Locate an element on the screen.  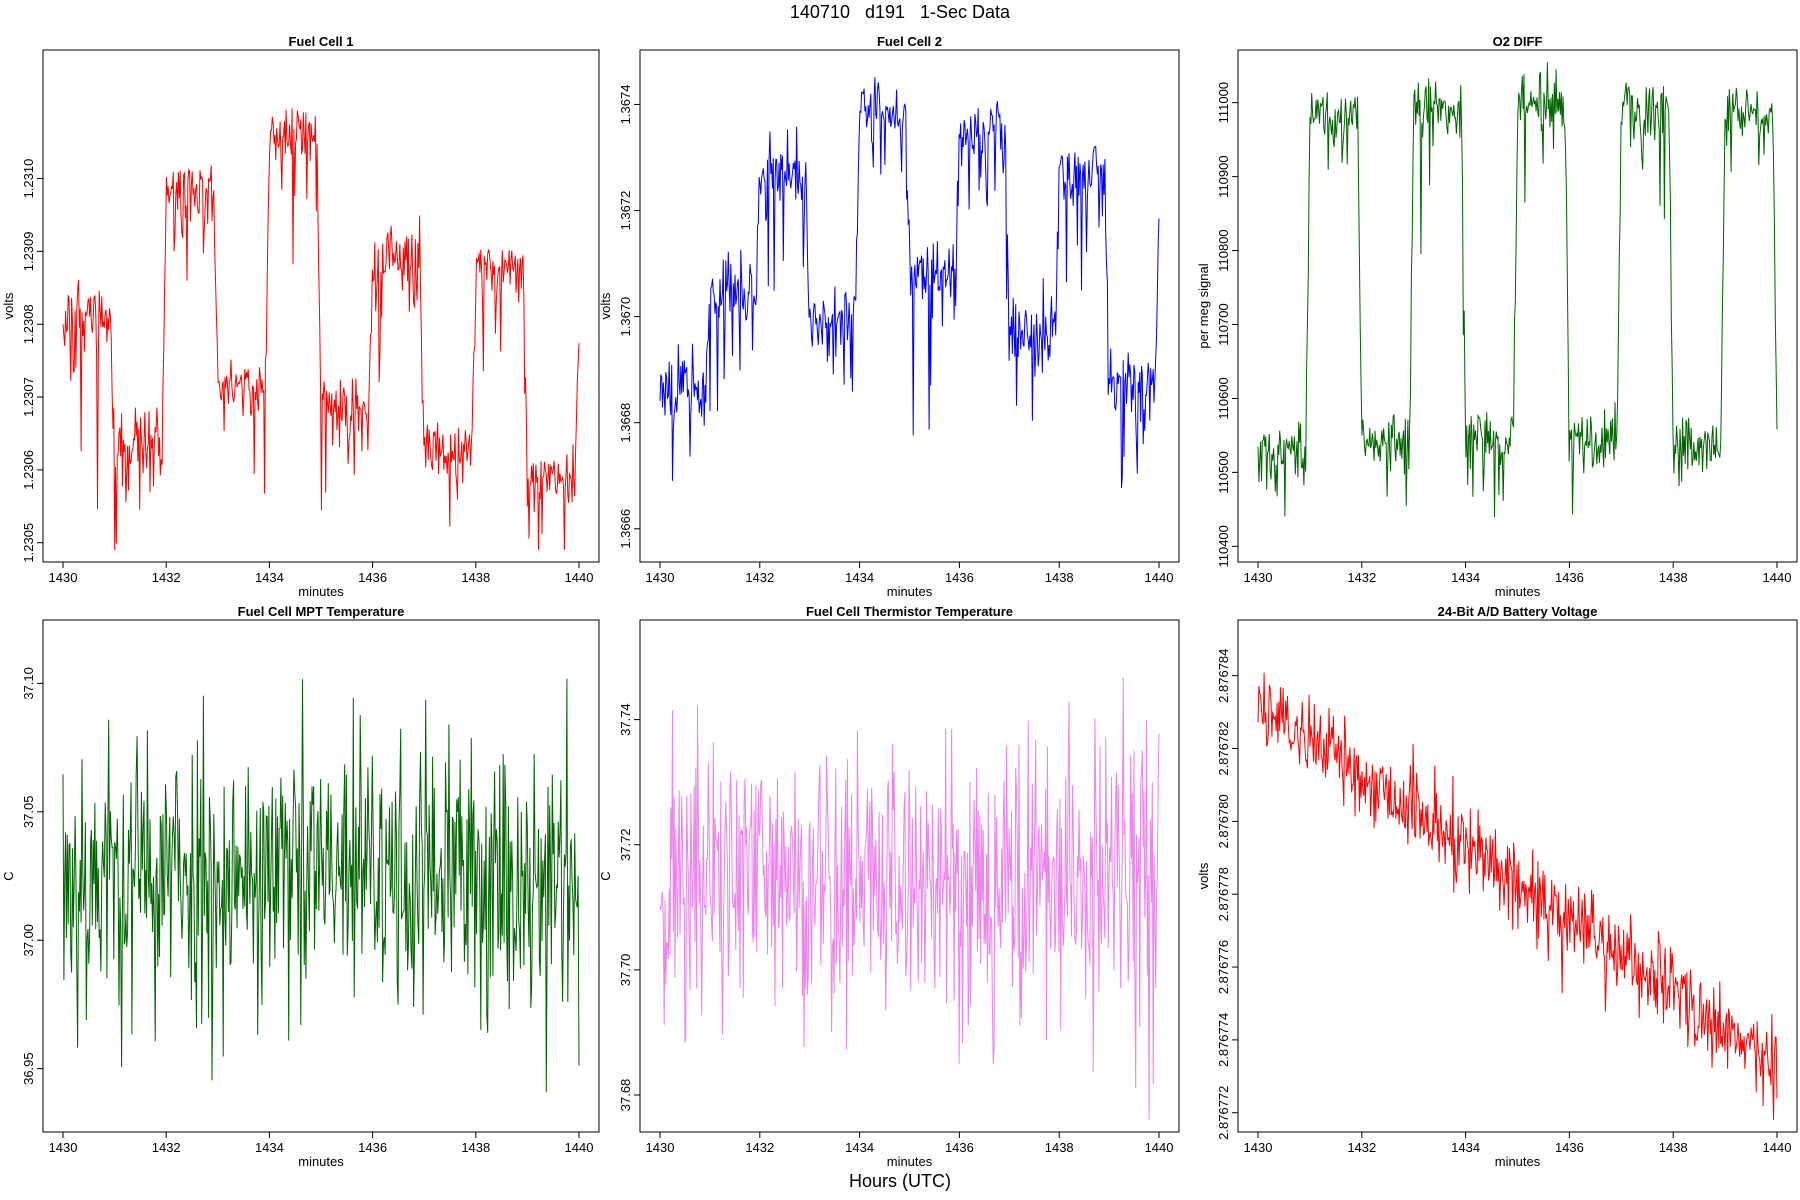
y-tick-label: 37.74 is located at coordinates (625, 719).